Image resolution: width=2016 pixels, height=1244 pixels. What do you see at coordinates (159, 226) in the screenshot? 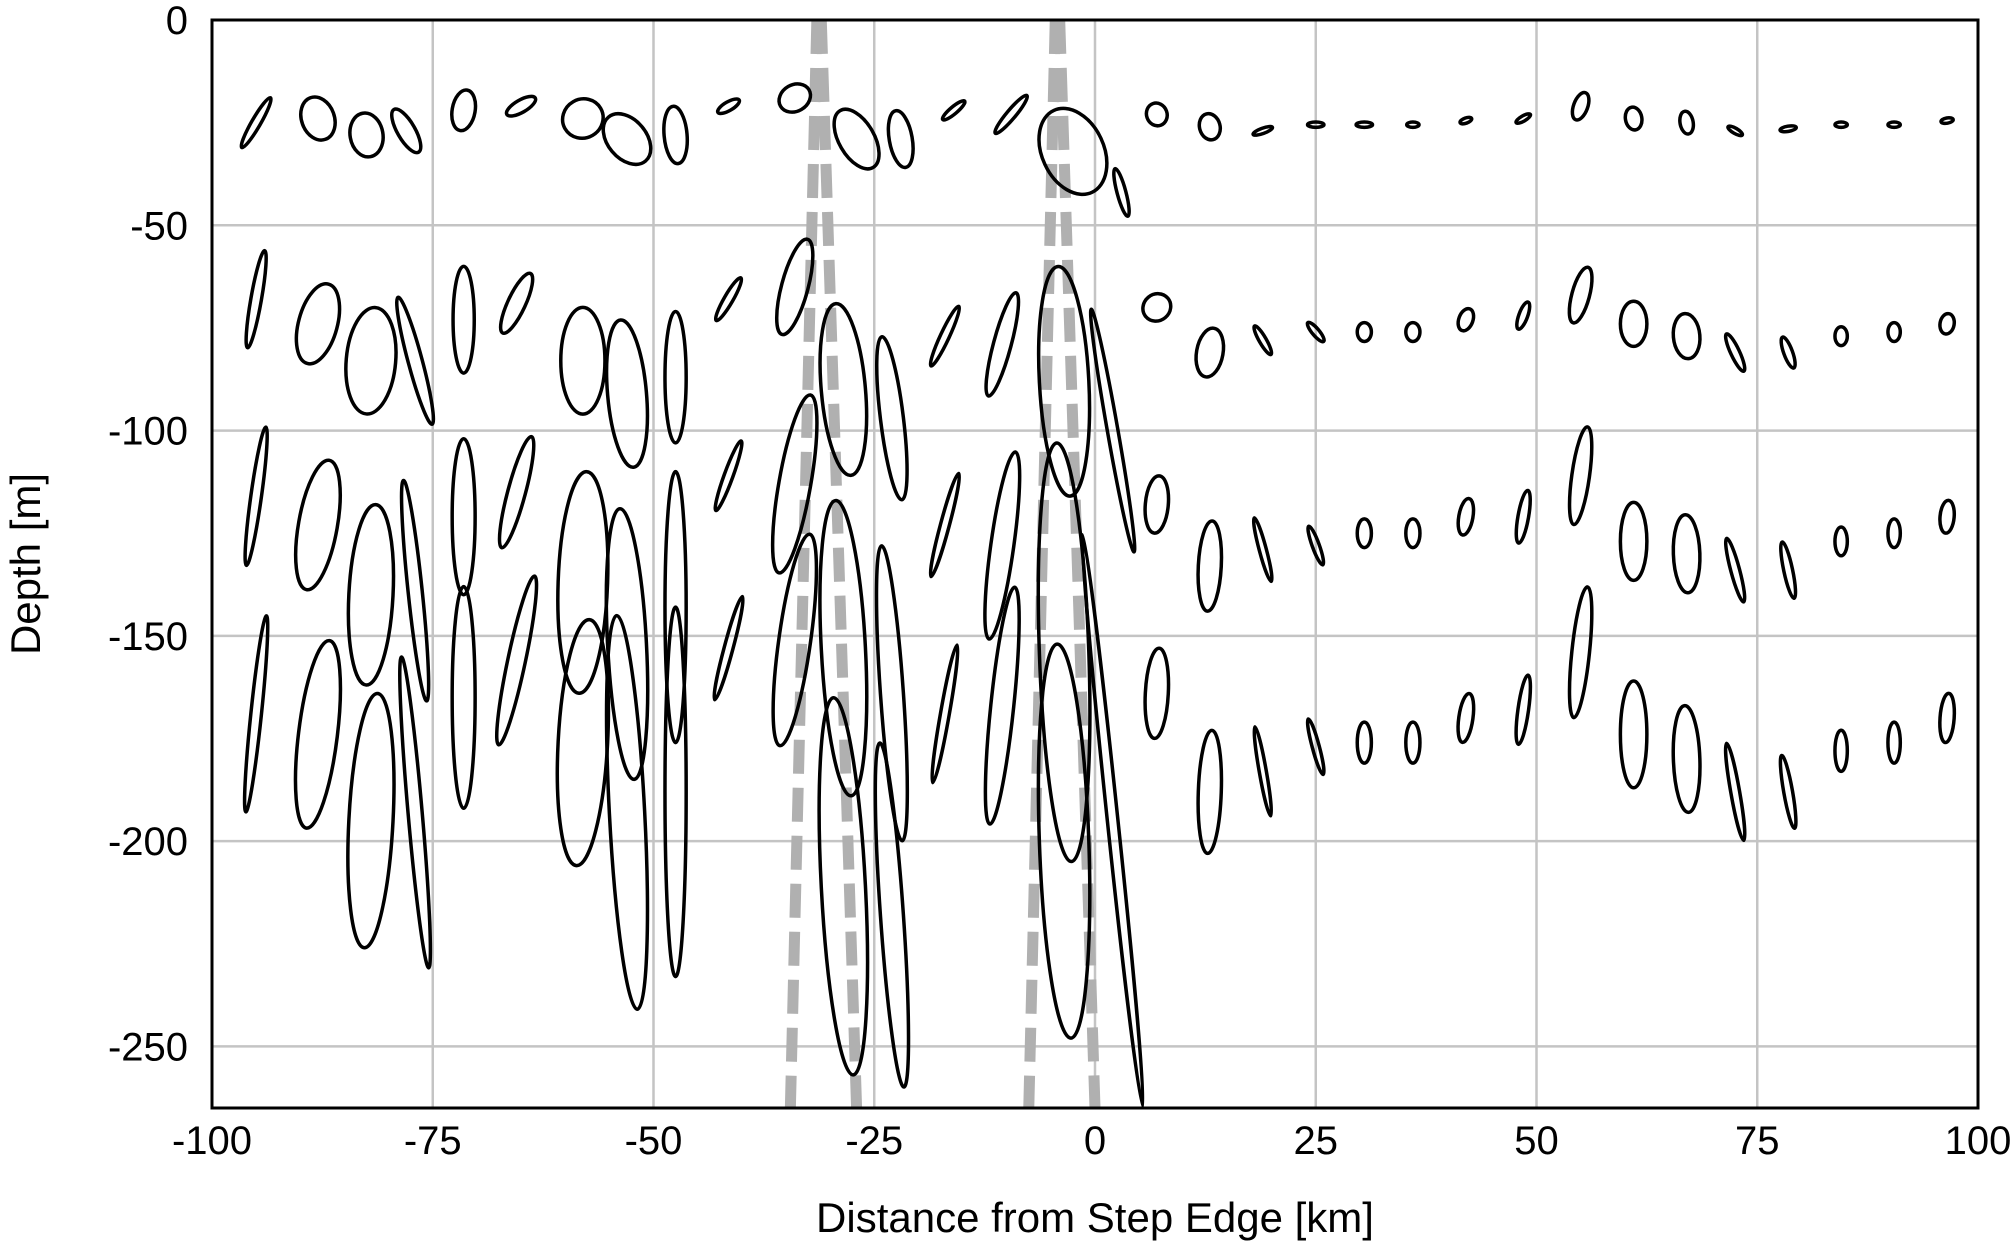
I see `y-tick-label: -50` at bounding box center [159, 226].